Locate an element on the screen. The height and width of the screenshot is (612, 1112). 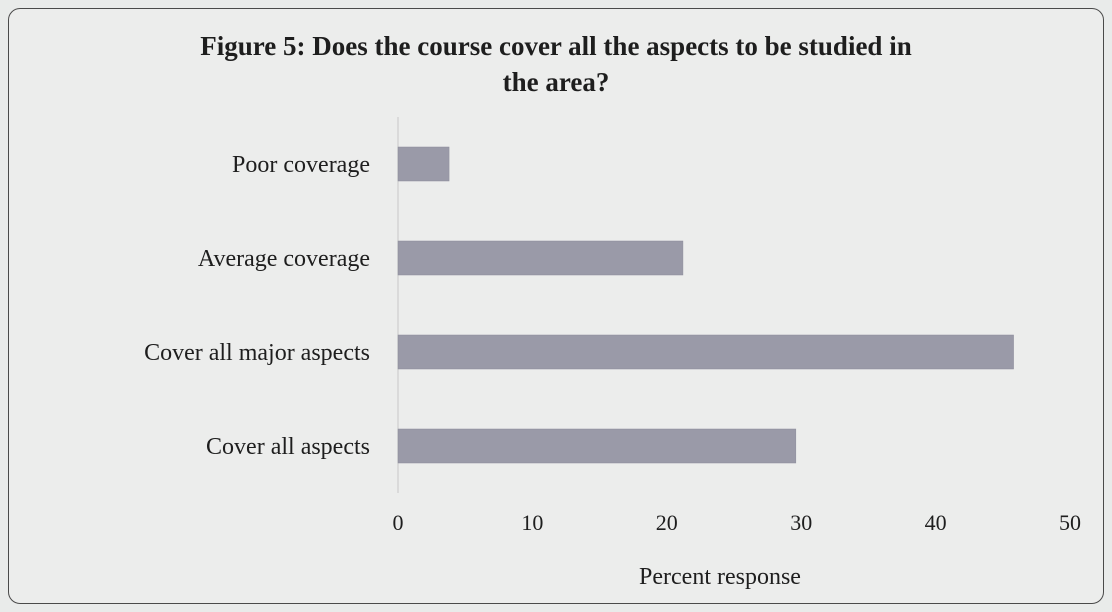
x-tick-label: 30 is located at coordinates (801, 522).